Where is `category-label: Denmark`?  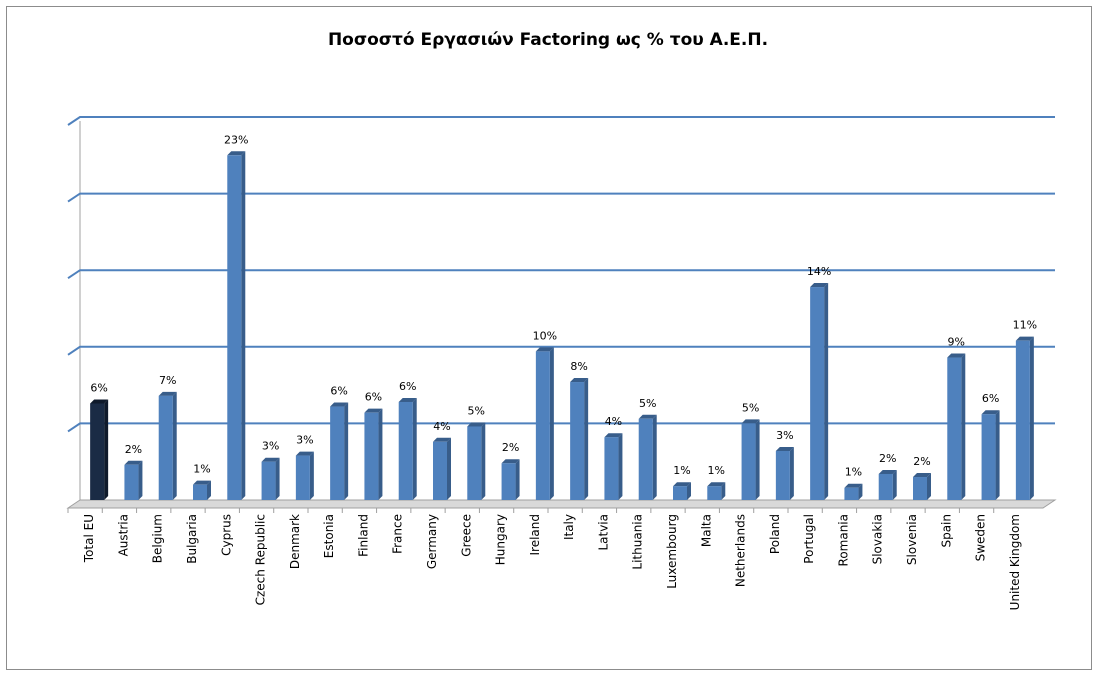
category-label: Denmark is located at coordinates (295, 541).